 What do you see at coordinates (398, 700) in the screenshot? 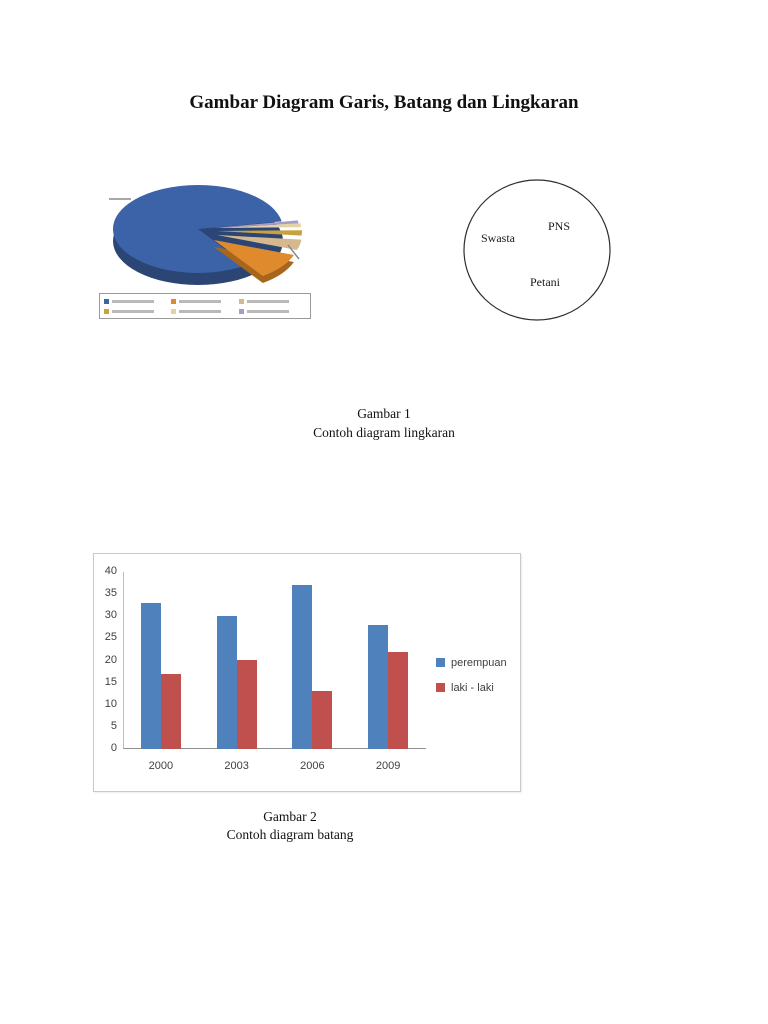
I see `bar-laki-laki-2009` at bounding box center [398, 700].